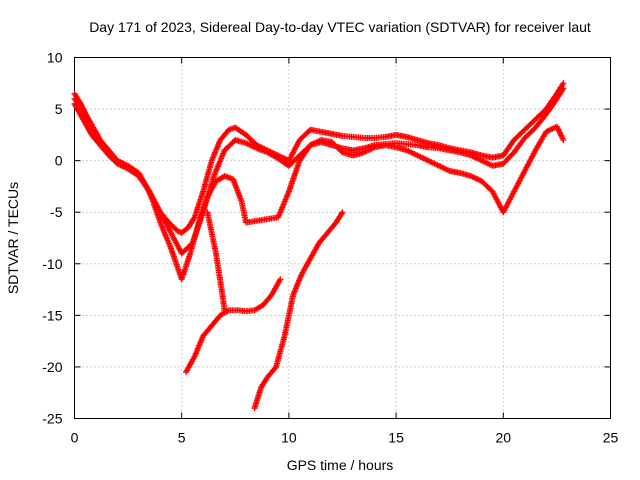  What do you see at coordinates (59, 109) in the screenshot?
I see `y-tick-label: 5` at bounding box center [59, 109].